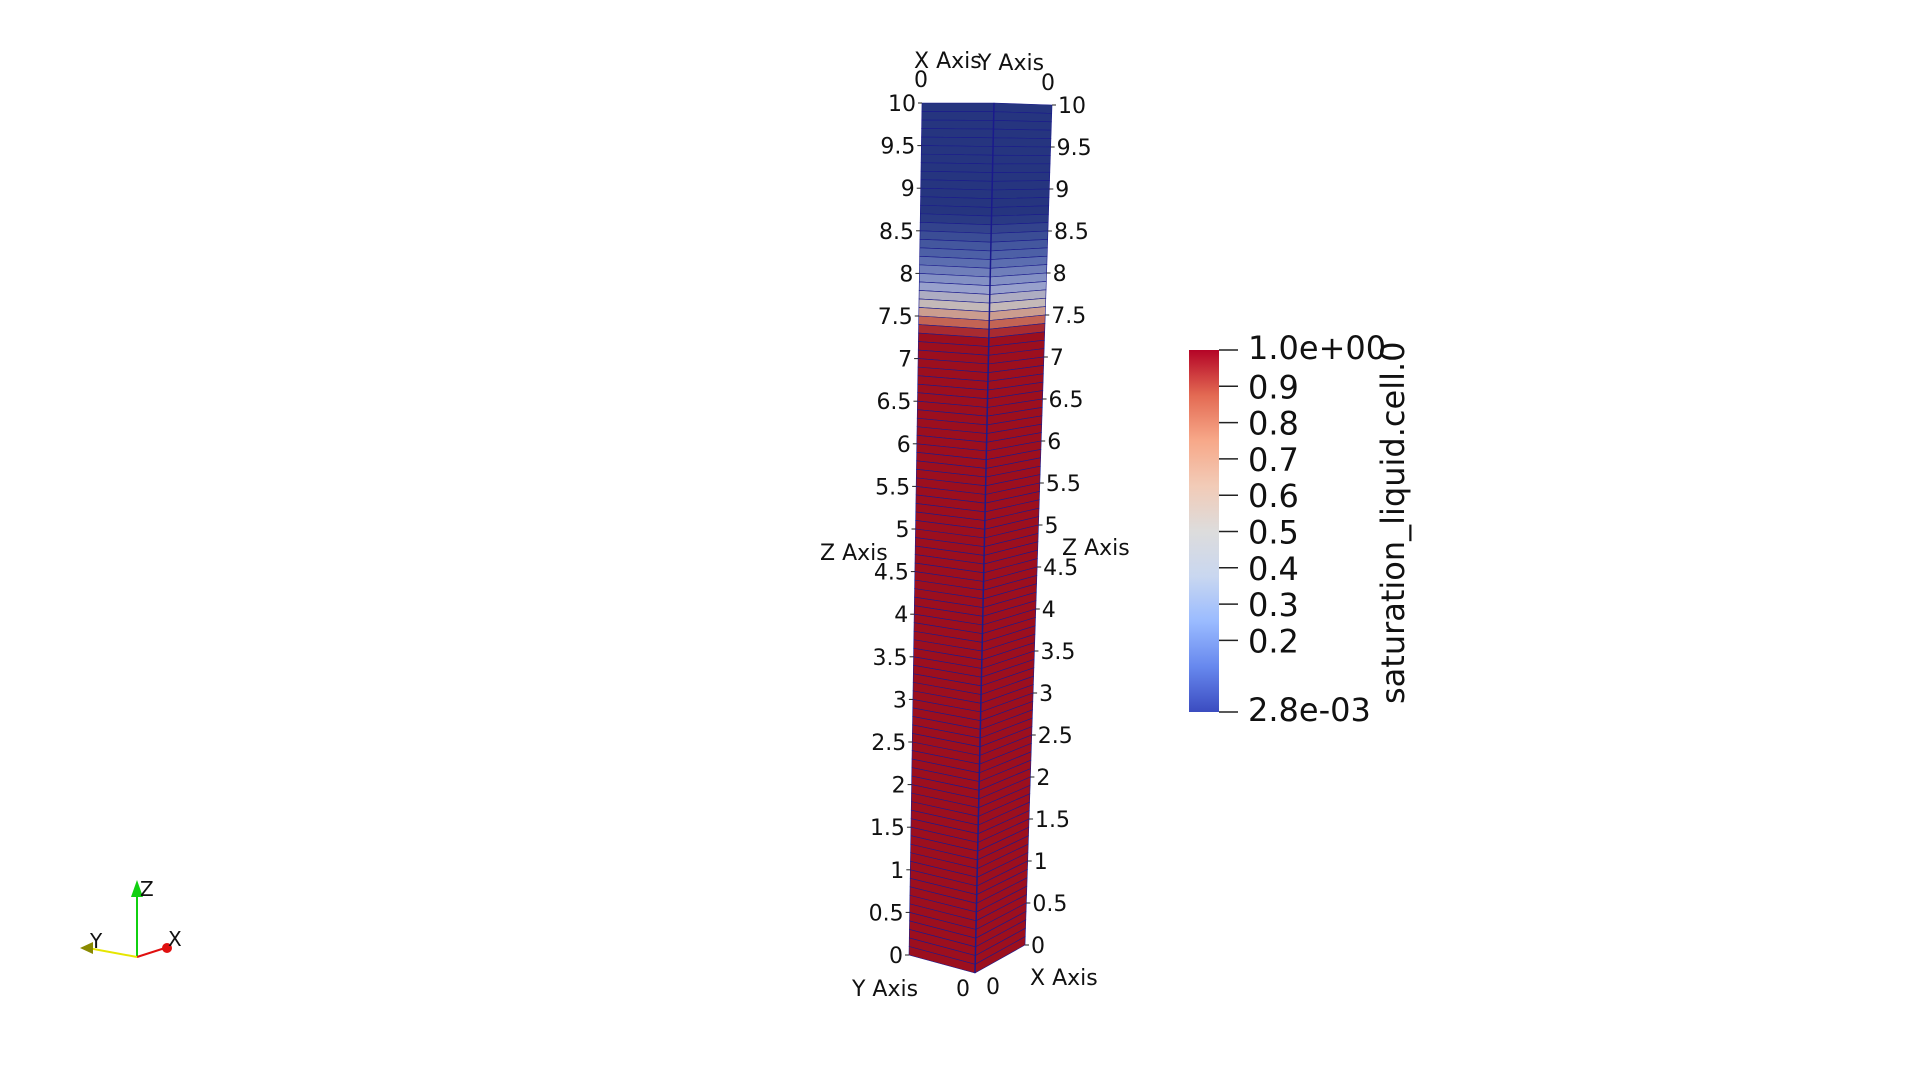 This screenshot has height=1078, width=1924. What do you see at coordinates (908, 189) in the screenshot?
I see `z-tick-label-left: 9` at bounding box center [908, 189].